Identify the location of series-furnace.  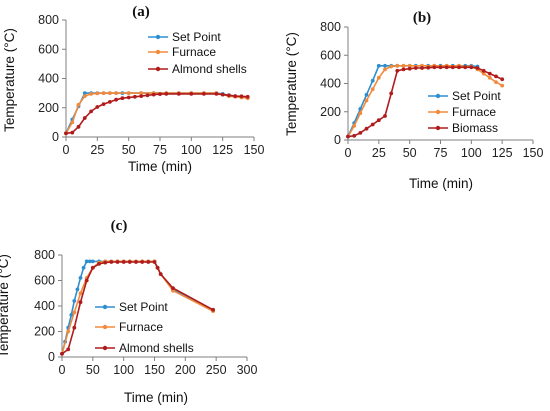
(425, 101).